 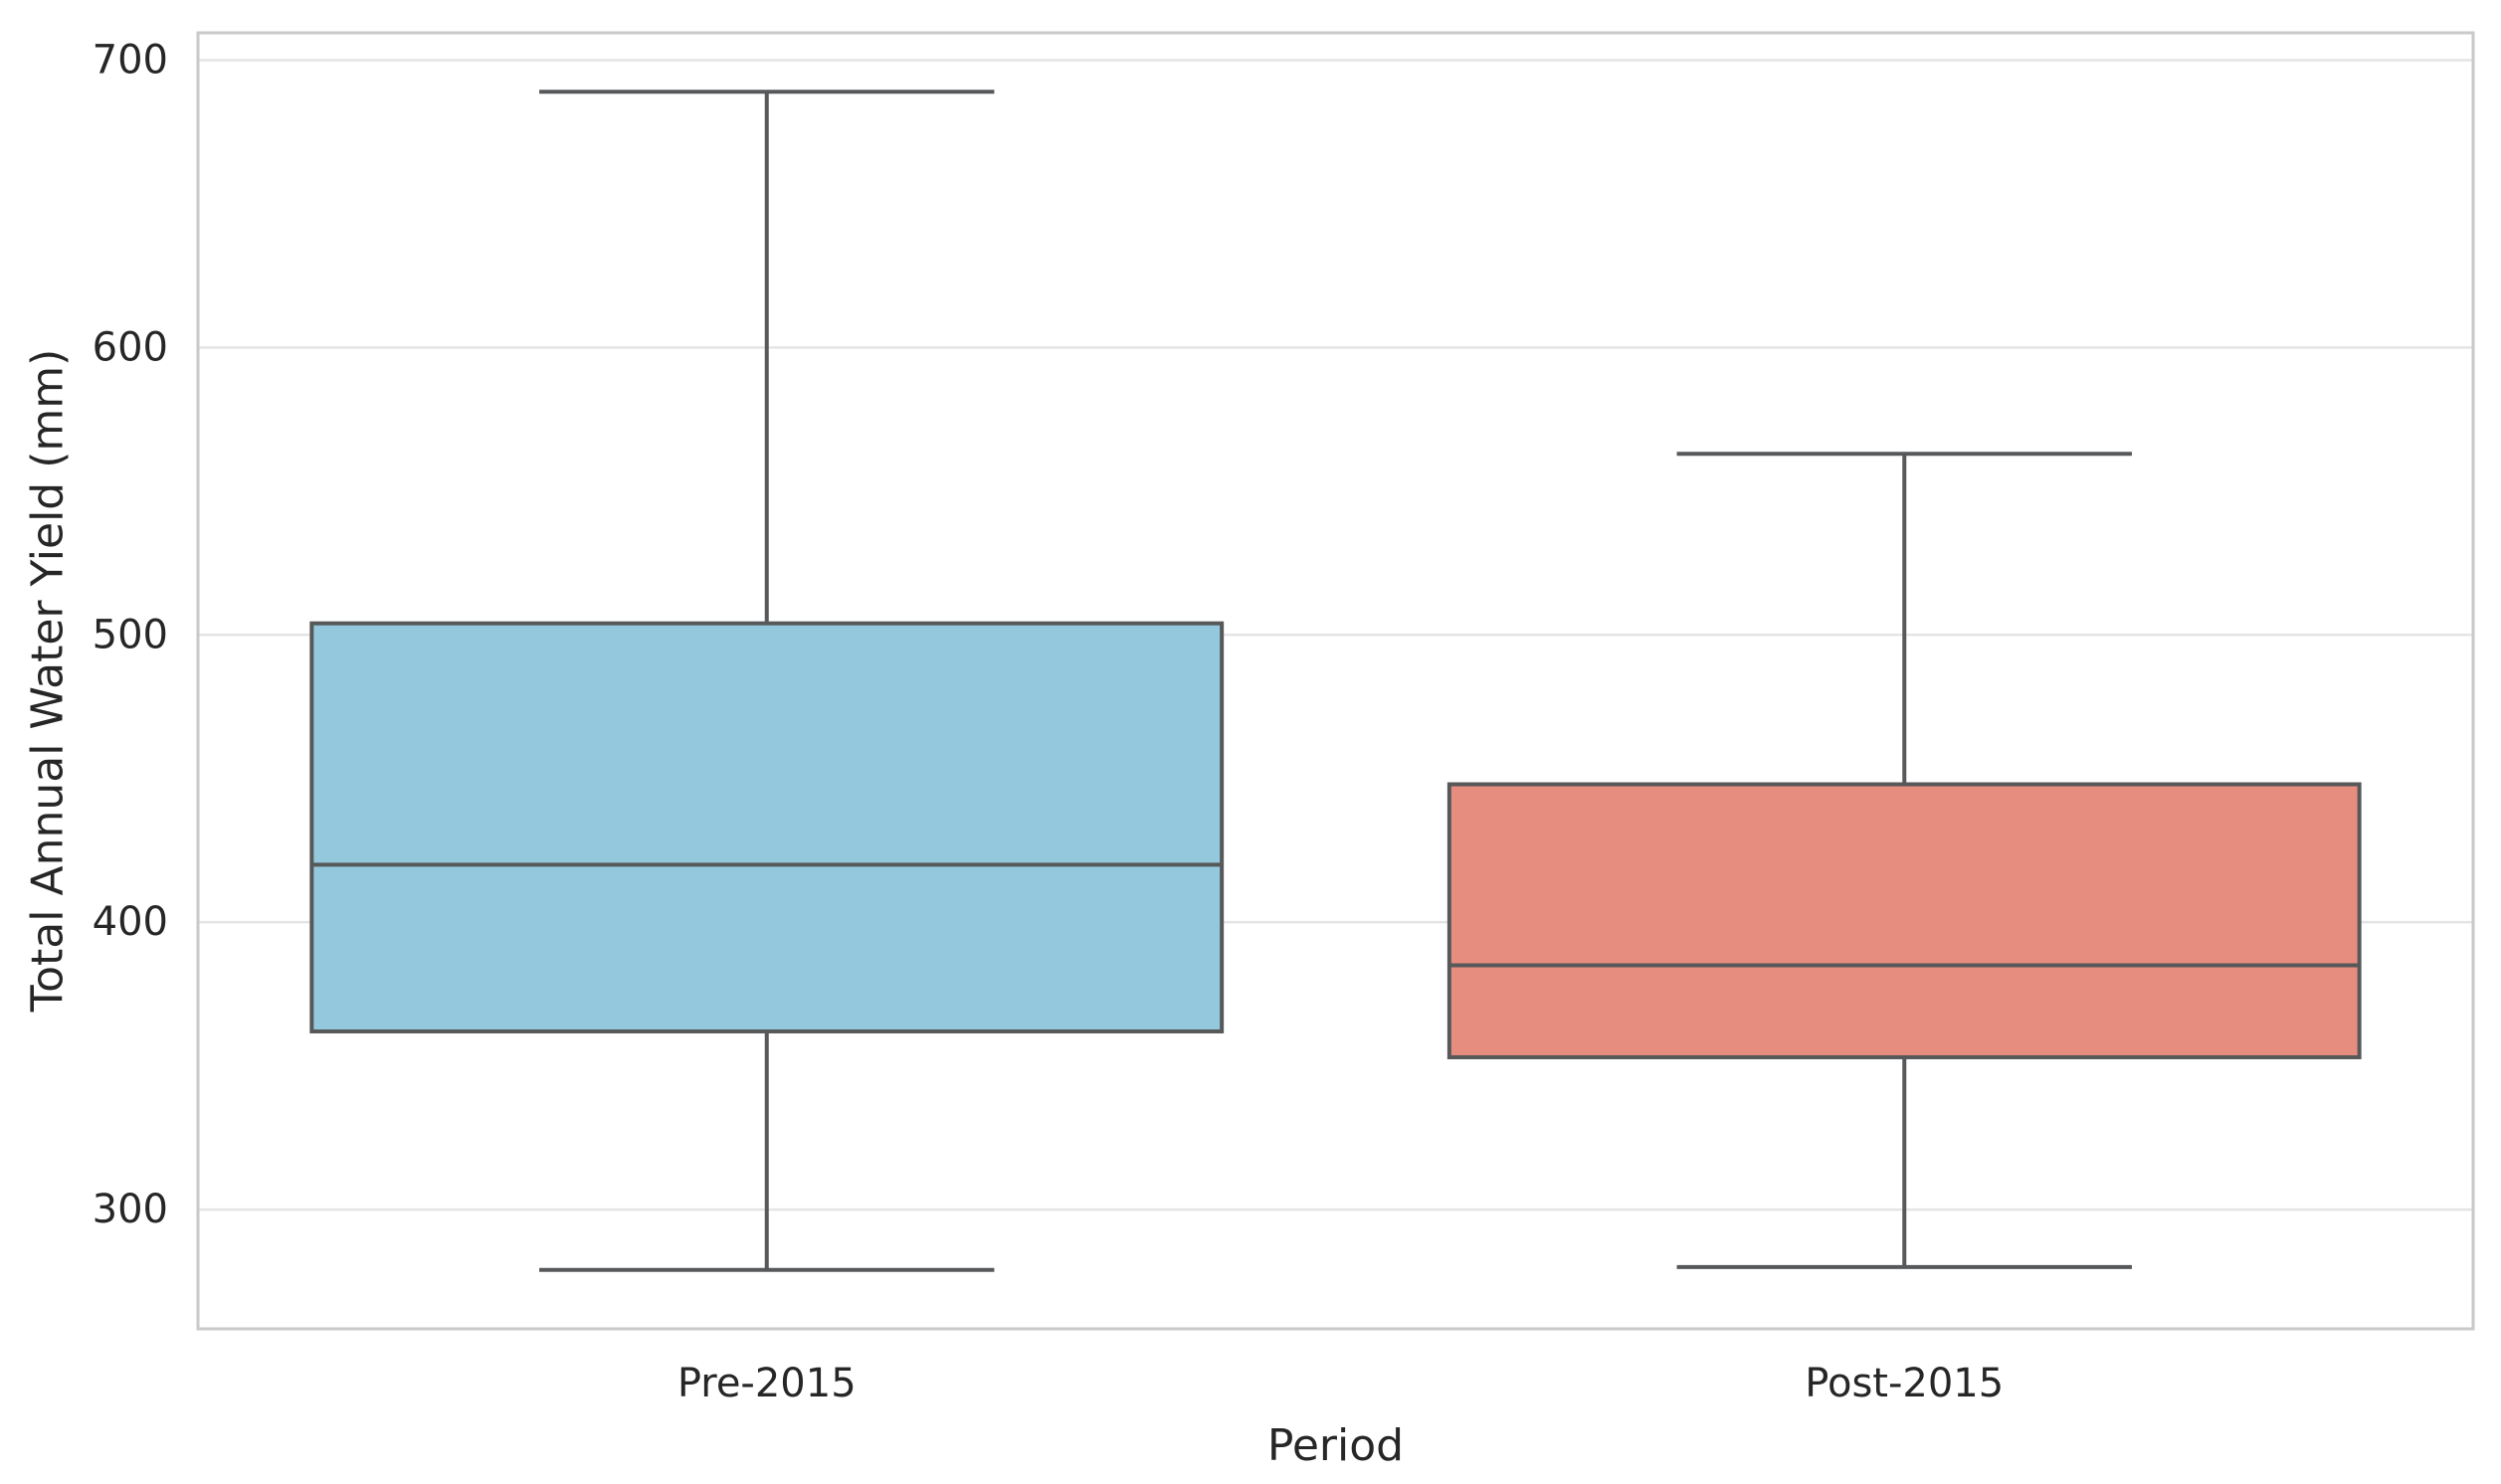 I want to click on x-tick-label-pre-2015: Pre-2015, so click(x=767, y=1383).